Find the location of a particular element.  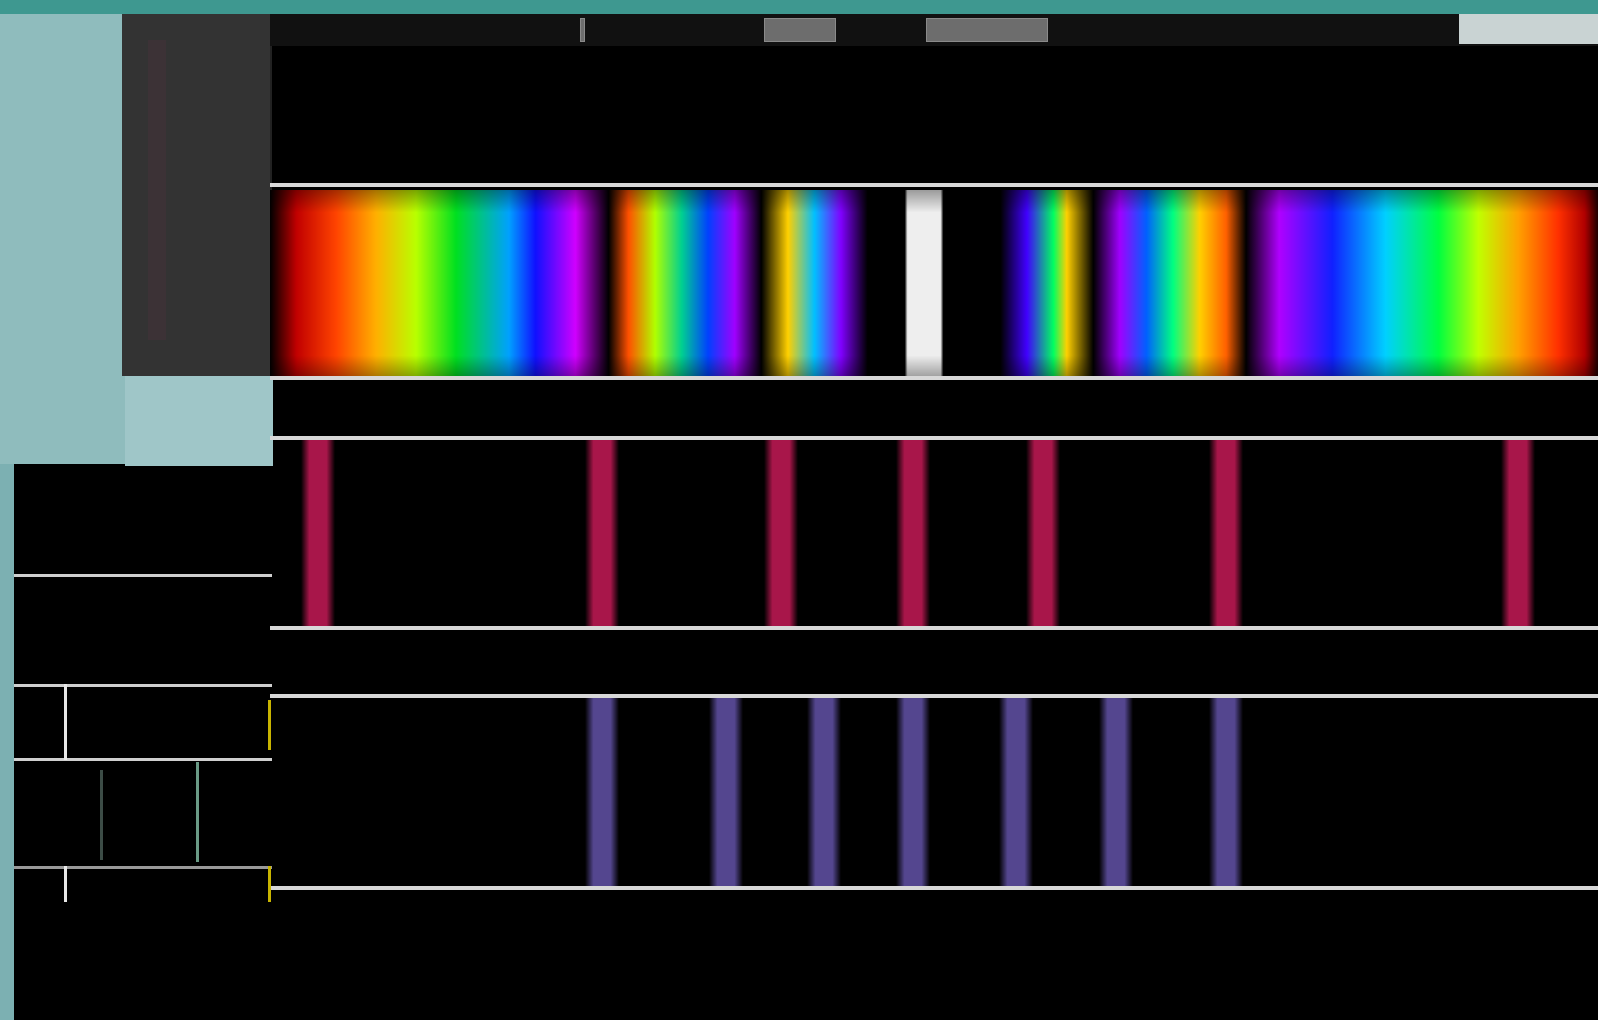

absorption-top-border is located at coordinates (934, 696).